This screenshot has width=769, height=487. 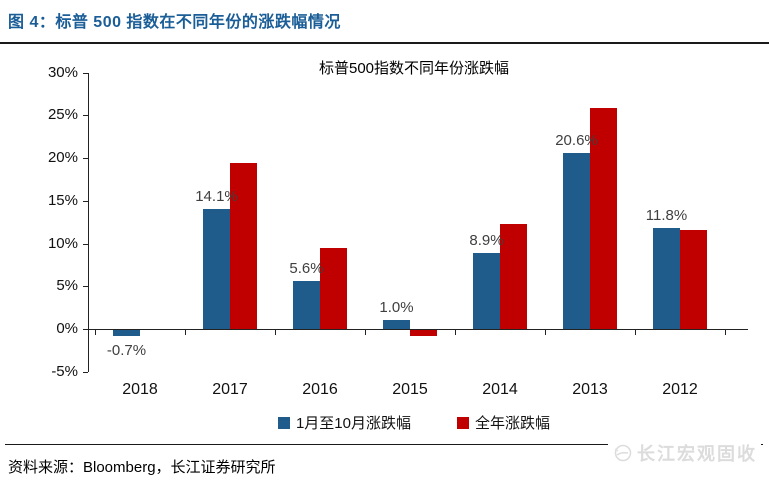 What do you see at coordinates (513, 423) in the screenshot?
I see `legend-label: 全年涨跌幅` at bounding box center [513, 423].